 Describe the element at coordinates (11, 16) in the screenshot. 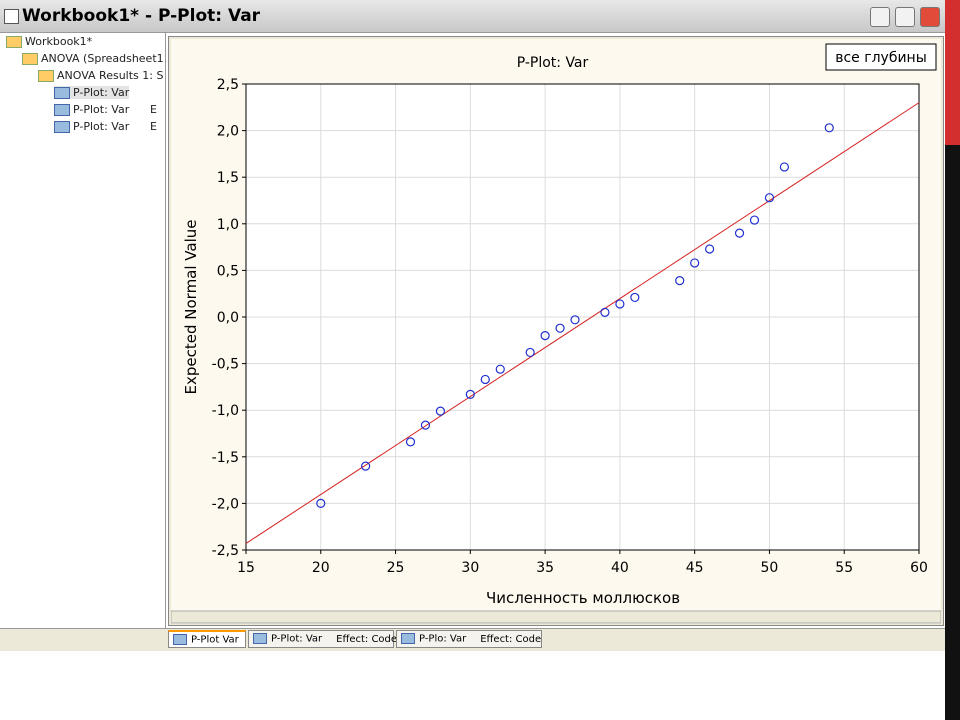

I see `app-icon` at that location.